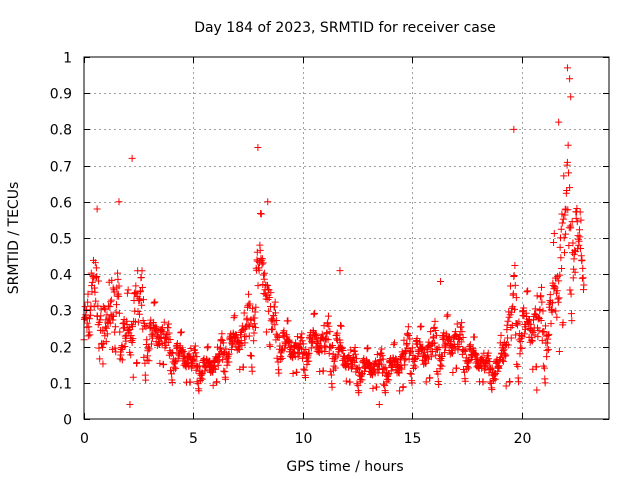 Image resolution: width=640 pixels, height=480 pixels. What do you see at coordinates (84, 439) in the screenshot?
I see `x-tick-label: 0` at bounding box center [84, 439].